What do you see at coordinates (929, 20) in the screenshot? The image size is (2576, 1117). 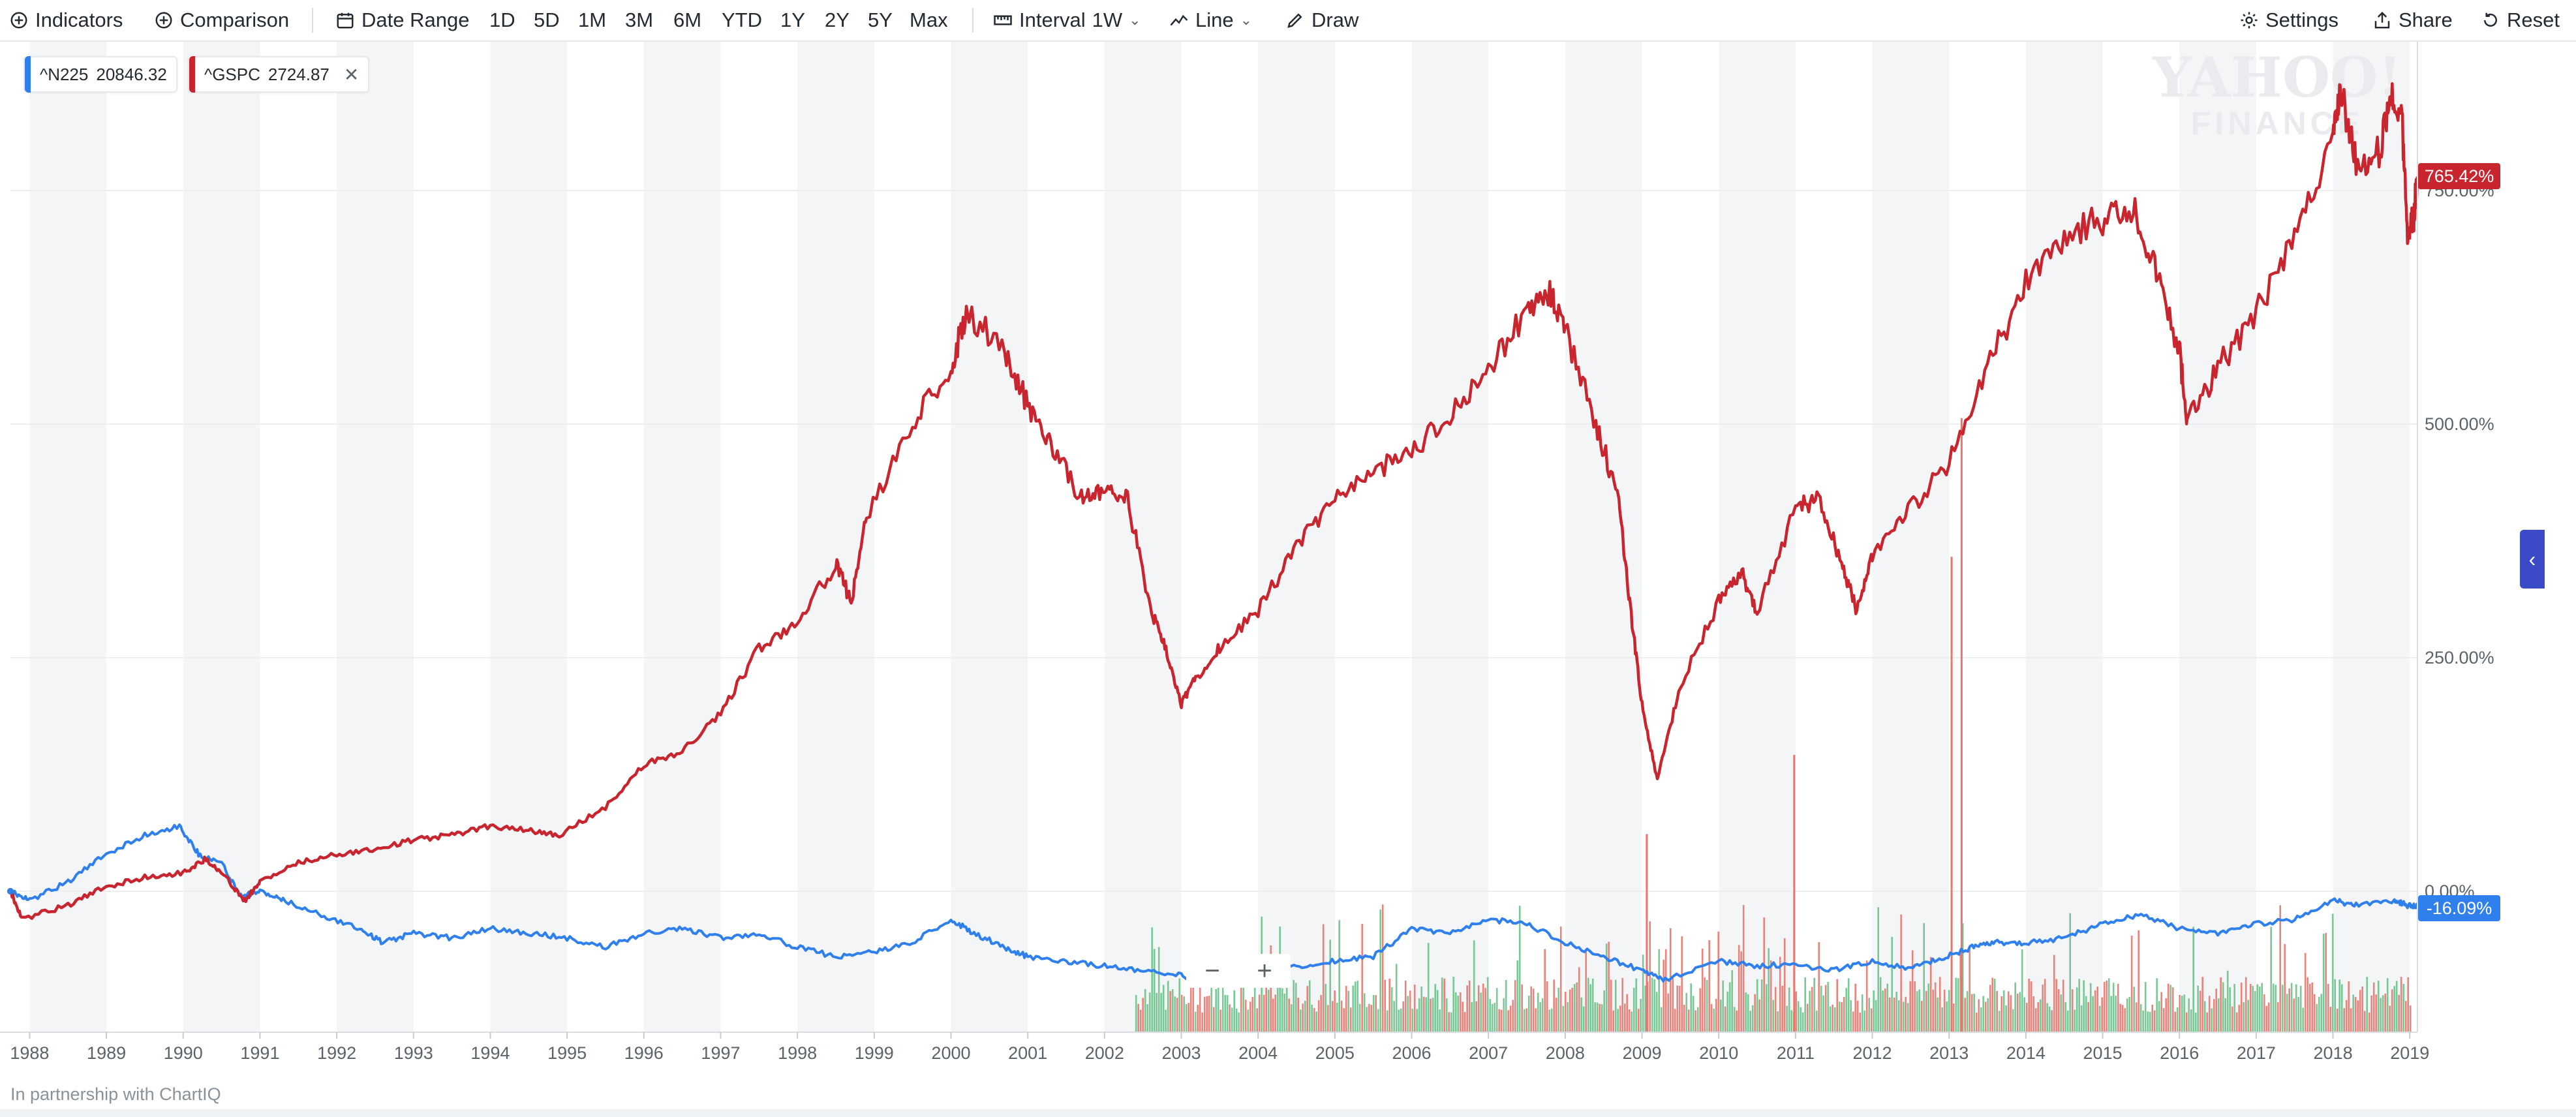 I see `range-max: Max` at bounding box center [929, 20].